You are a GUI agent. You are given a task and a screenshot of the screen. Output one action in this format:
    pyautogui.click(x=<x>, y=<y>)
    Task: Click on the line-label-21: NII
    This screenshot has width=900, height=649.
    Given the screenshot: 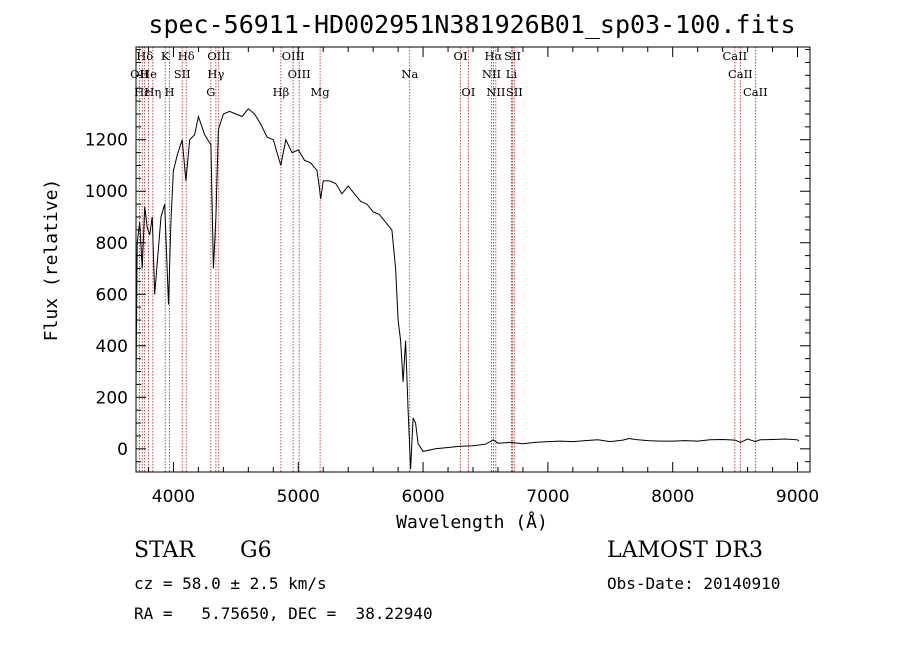 What is the action you would take?
    pyautogui.click(x=495, y=92)
    